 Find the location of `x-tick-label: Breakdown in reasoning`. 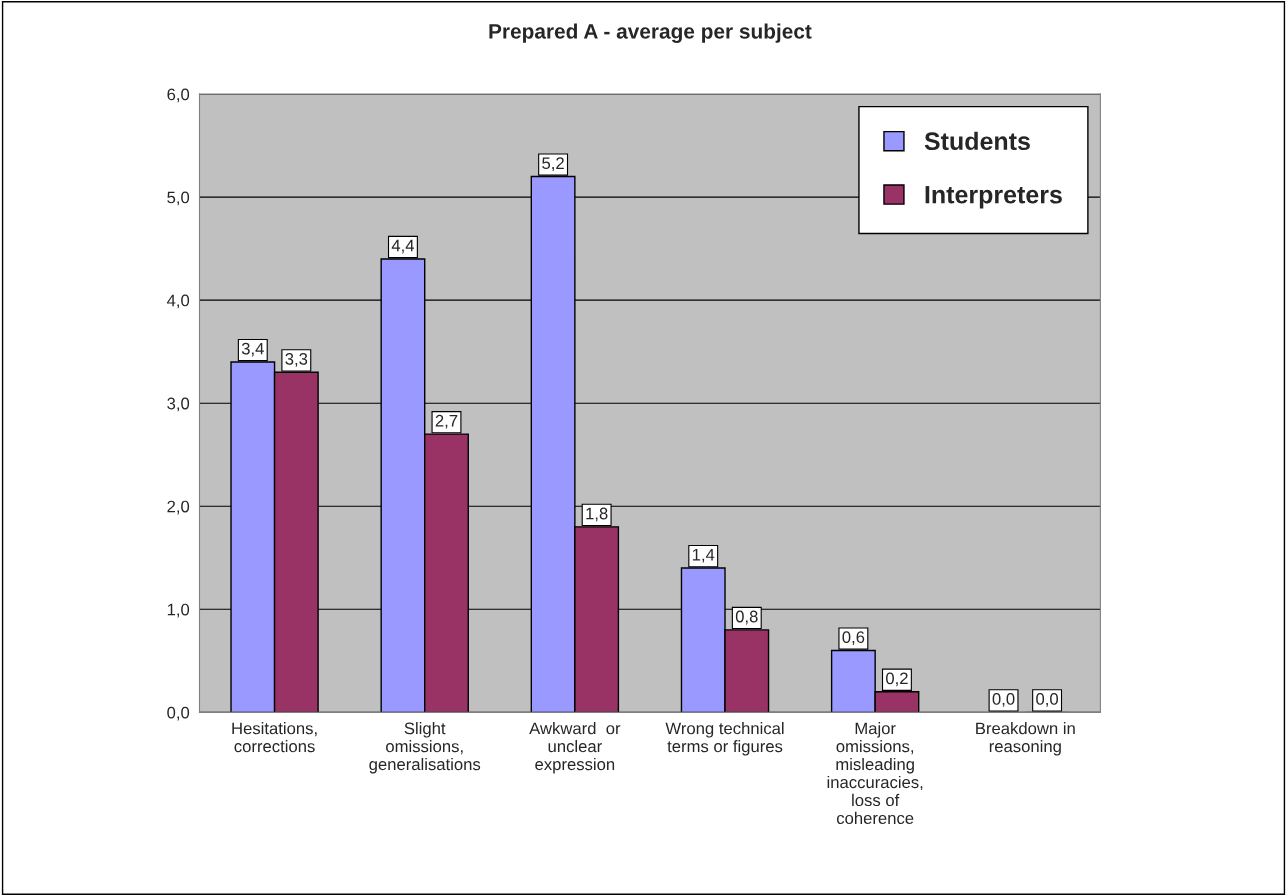

x-tick-label: Breakdown in reasoning is located at coordinates (1025, 739).